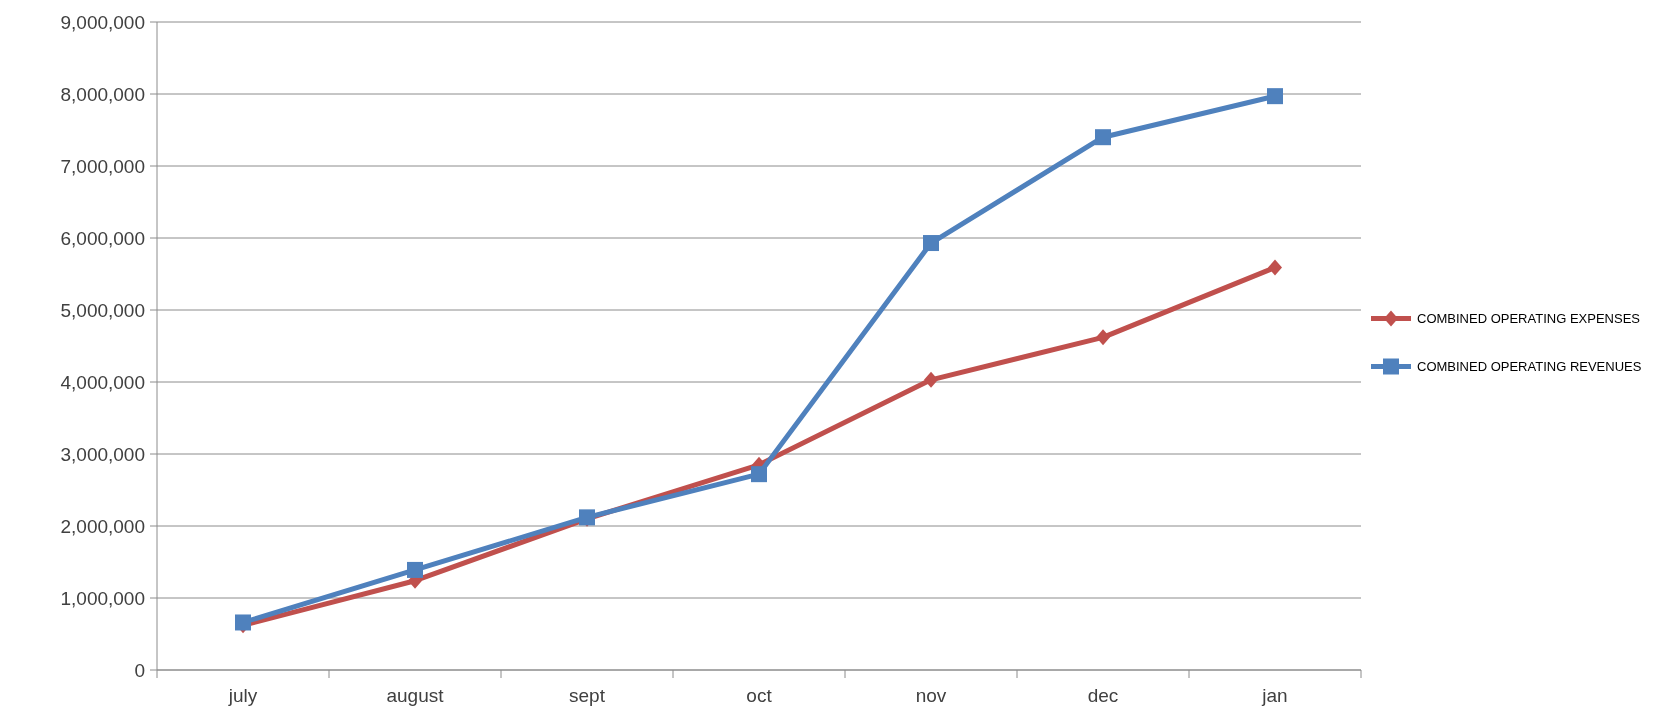 The width and height of the screenshot is (1667, 725). Describe the element at coordinates (102, 526) in the screenshot. I see `y-tick-label: 2,000,000` at that location.